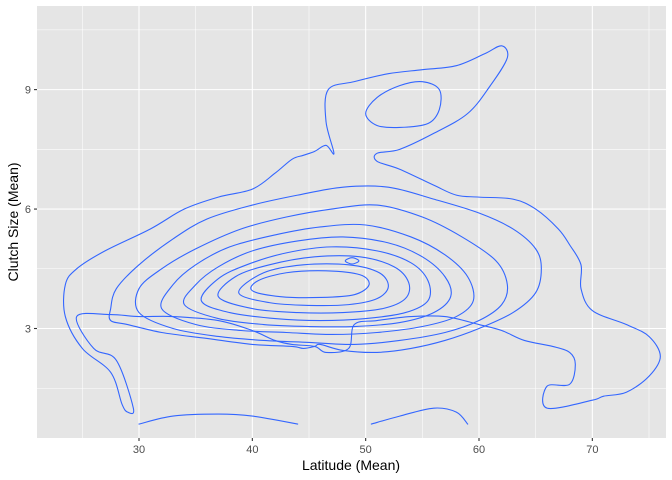 The height and width of the screenshot is (480, 672). Describe the element at coordinates (419, 416) in the screenshot. I see `contour-line-bottom-mid-arc` at that location.